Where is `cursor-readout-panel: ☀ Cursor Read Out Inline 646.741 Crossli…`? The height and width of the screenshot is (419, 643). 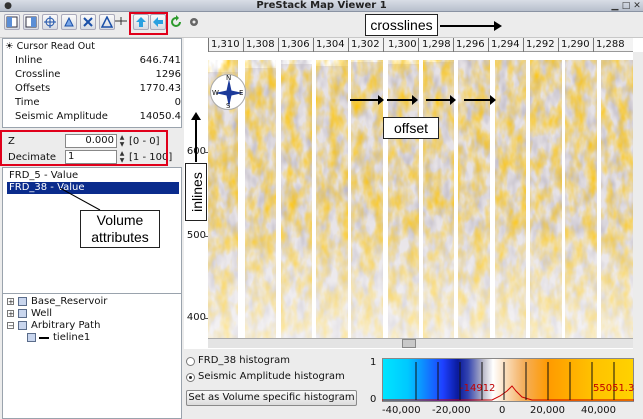
cursor-readout-panel: ☀ Cursor Read Out Inline 646.741 Crossli… is located at coordinates (92, 83).